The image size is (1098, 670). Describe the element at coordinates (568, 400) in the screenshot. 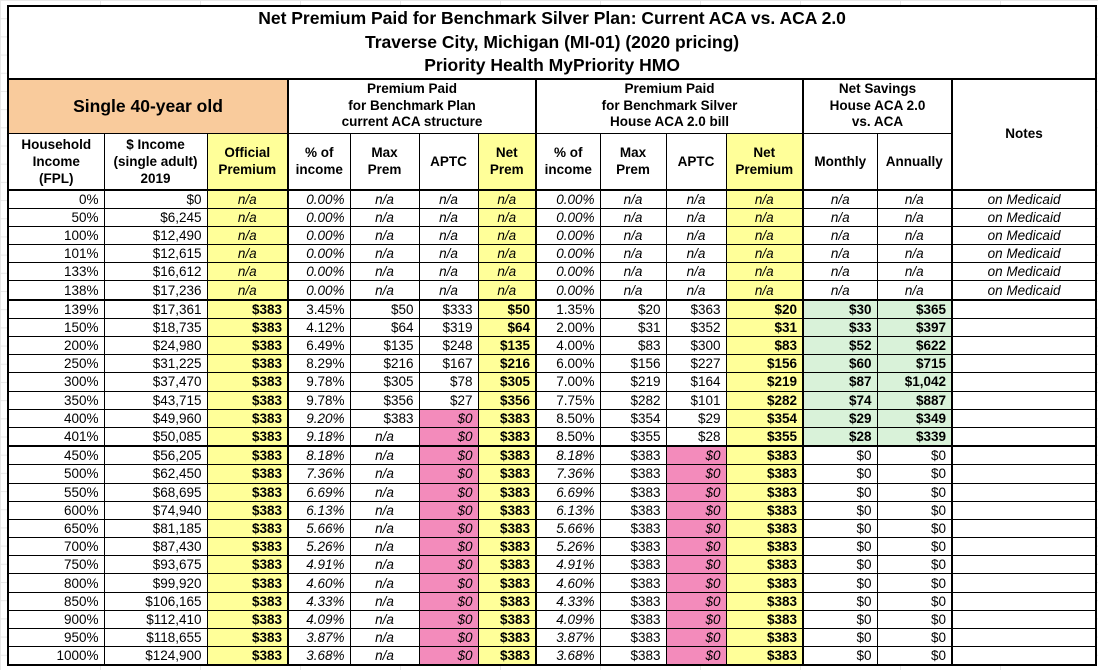

I see `cell-house-pct: 7.75%` at that location.